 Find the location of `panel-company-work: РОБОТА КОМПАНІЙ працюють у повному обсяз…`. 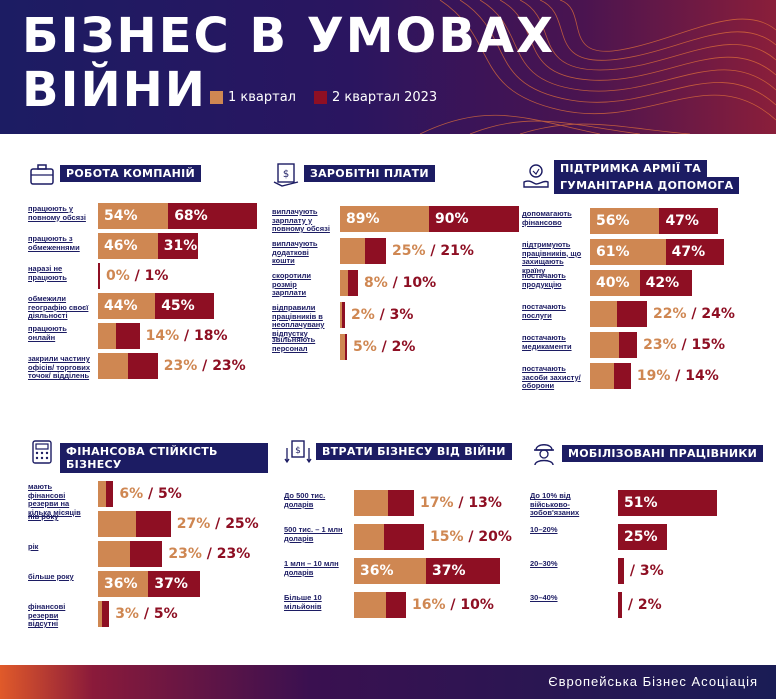

panel-company-work: РОБОТА КОМПАНІЙ працюють у повному обсяз… is located at coordinates (148, 278).